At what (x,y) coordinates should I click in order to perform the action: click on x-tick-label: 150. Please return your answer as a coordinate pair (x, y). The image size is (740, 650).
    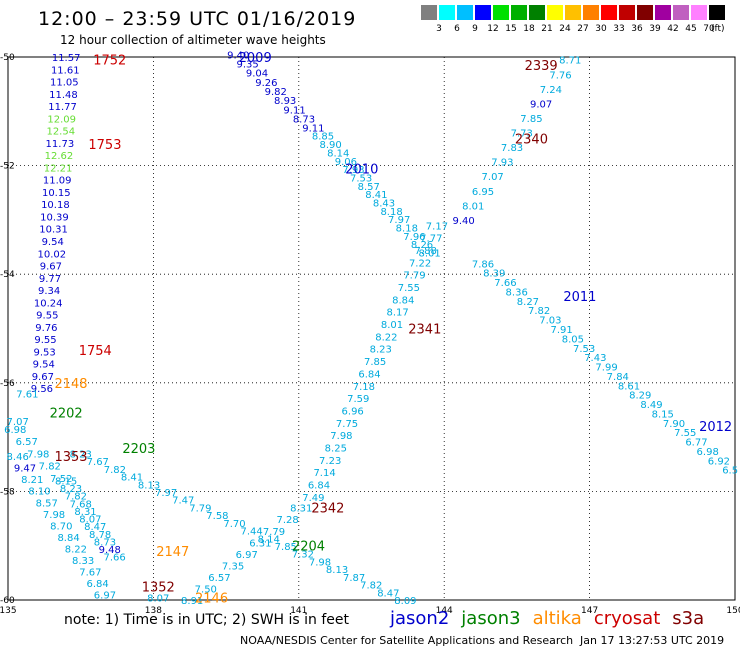
    Looking at the image, I should click on (733, 611).